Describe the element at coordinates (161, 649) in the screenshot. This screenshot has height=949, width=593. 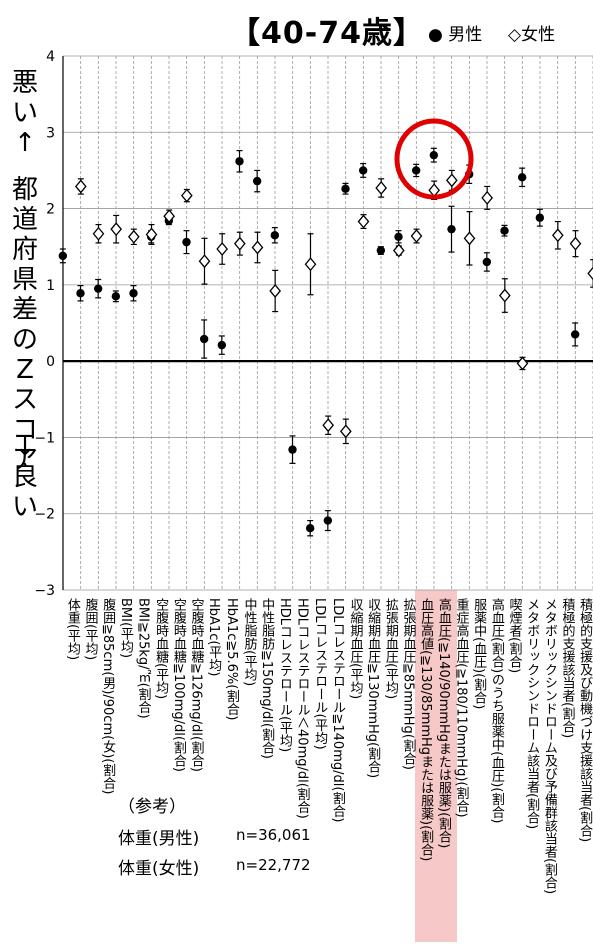
I see `x-tick-label: 空腹時血糖(平均)` at that location.